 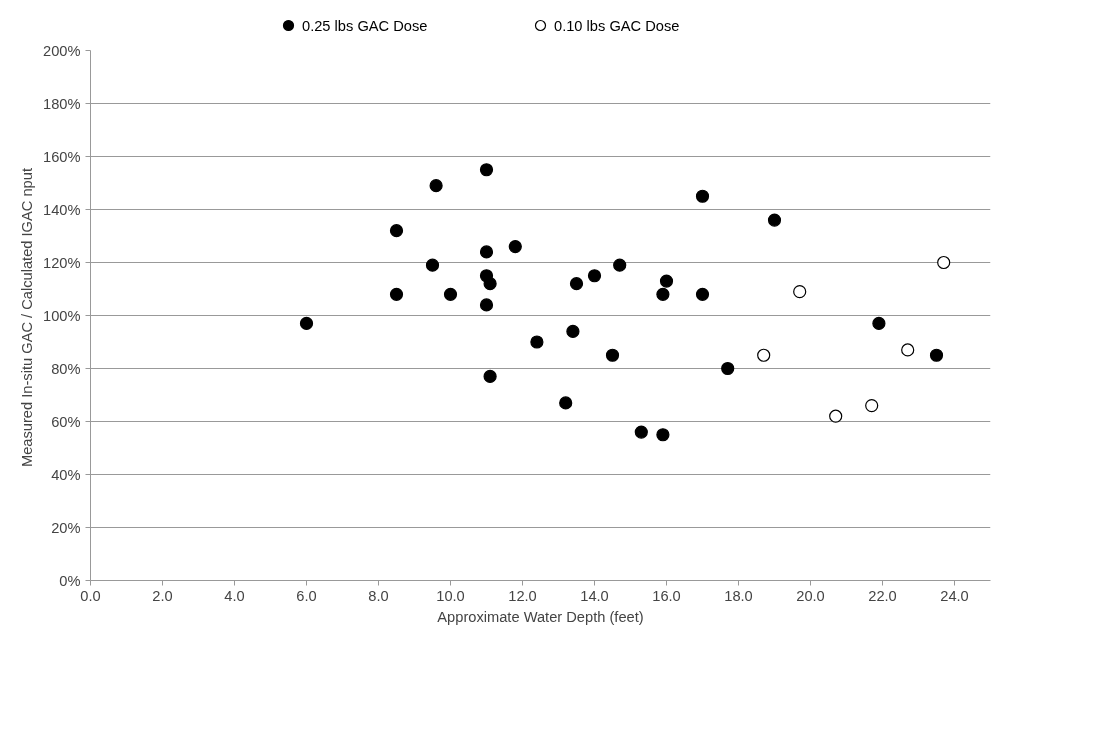 I want to click on x-tick-label: 16.0, so click(x=666, y=595).